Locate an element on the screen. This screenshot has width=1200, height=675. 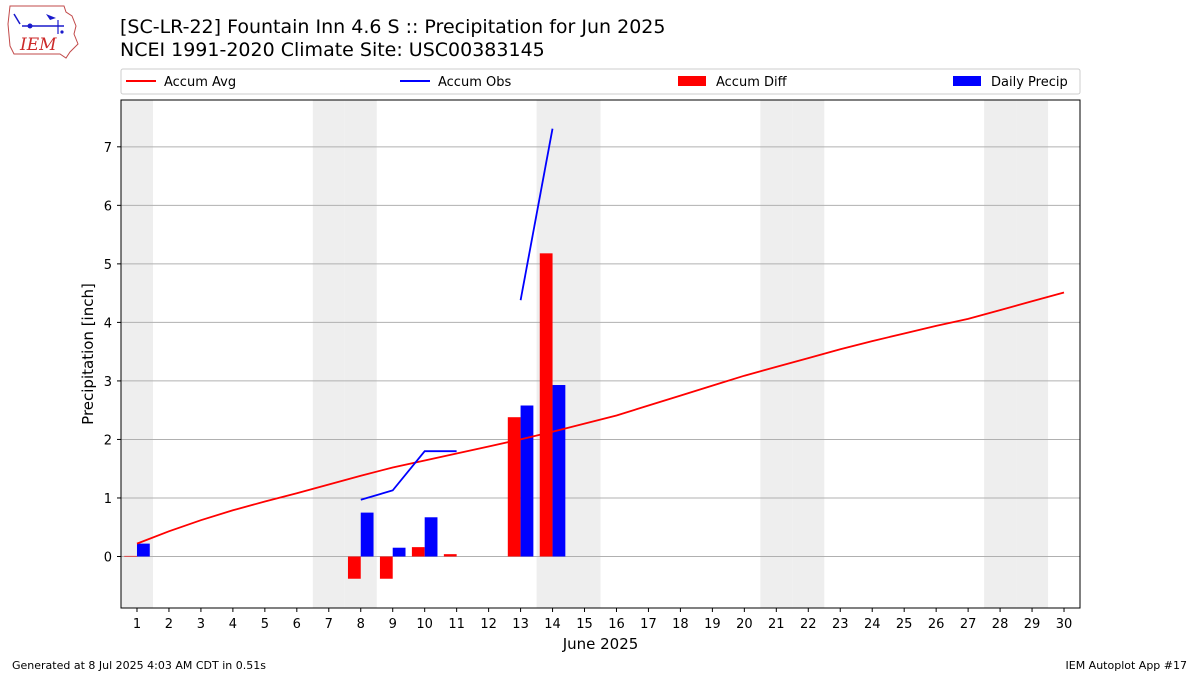
x-tick-label: 7 is located at coordinates (329, 624).